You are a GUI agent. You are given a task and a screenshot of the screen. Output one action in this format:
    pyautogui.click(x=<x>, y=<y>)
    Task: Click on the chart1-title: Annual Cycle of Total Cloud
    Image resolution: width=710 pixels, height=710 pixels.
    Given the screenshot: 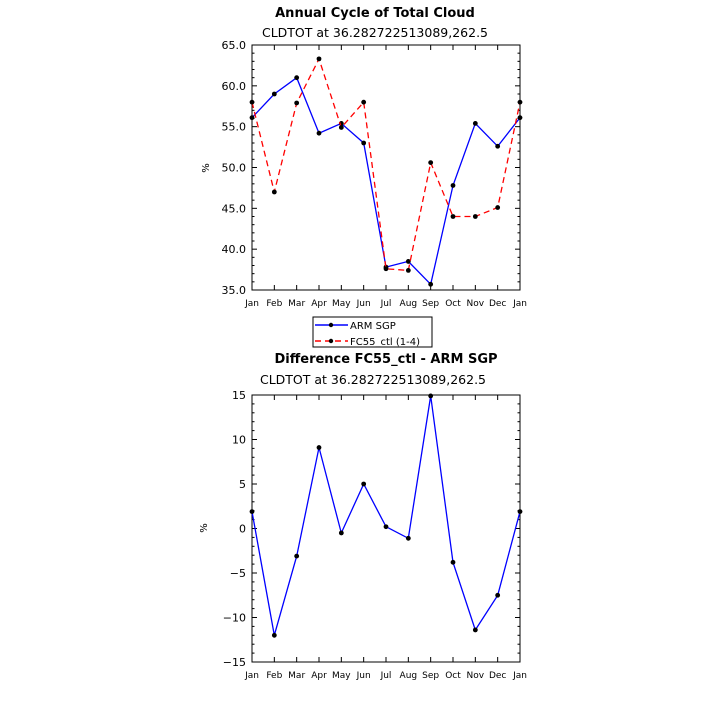 What is the action you would take?
    pyautogui.click(x=375, y=13)
    